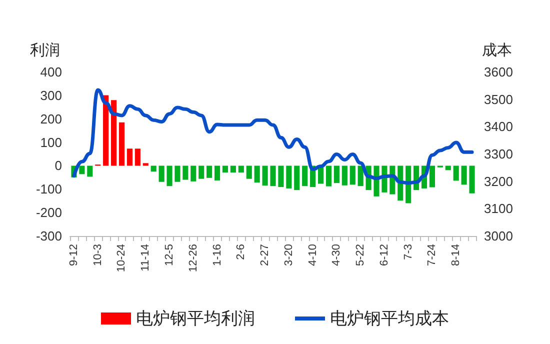 This screenshot has width=550, height=344. Describe the element at coordinates (51, 95) in the screenshot. I see `y-tick-label: 300` at that location.